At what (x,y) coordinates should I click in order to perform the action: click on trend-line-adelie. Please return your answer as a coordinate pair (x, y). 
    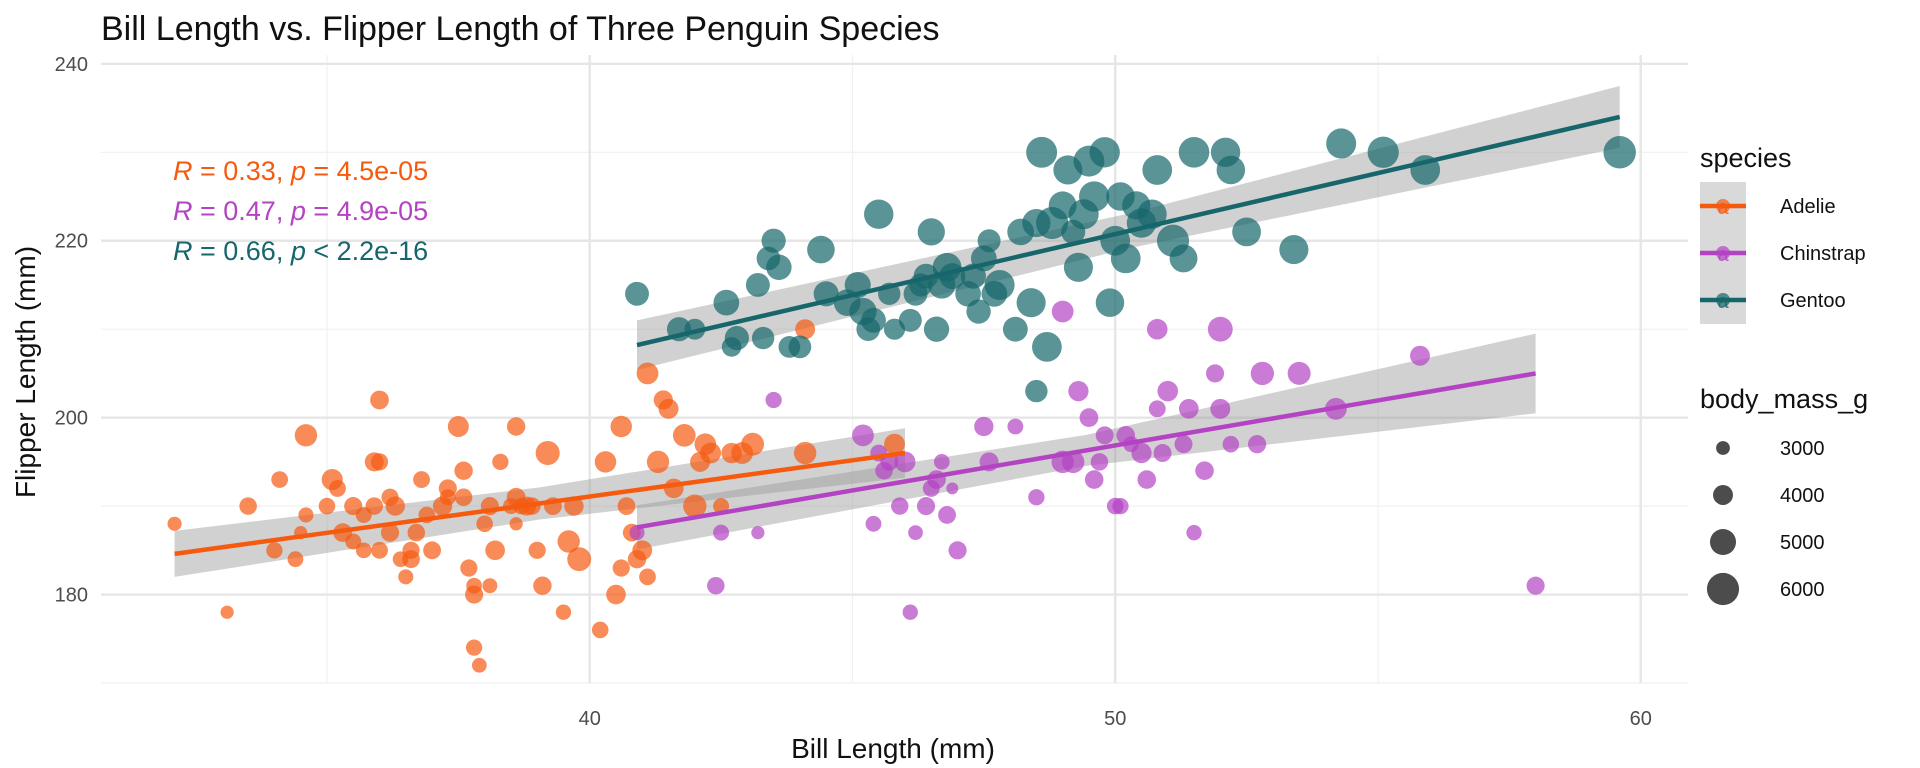
    Looking at the image, I should click on (540, 503).